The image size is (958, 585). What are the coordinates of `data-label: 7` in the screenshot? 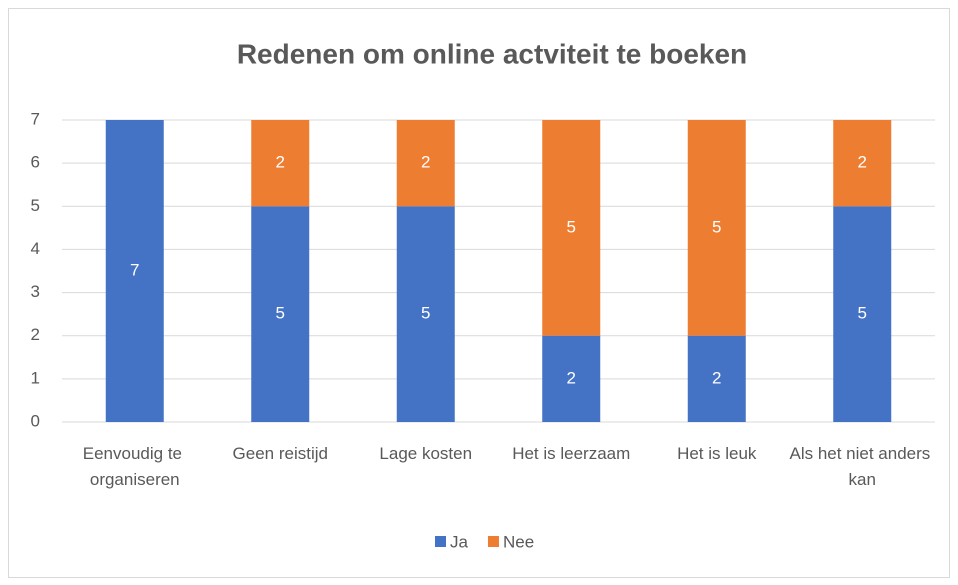 It's located at (134, 269).